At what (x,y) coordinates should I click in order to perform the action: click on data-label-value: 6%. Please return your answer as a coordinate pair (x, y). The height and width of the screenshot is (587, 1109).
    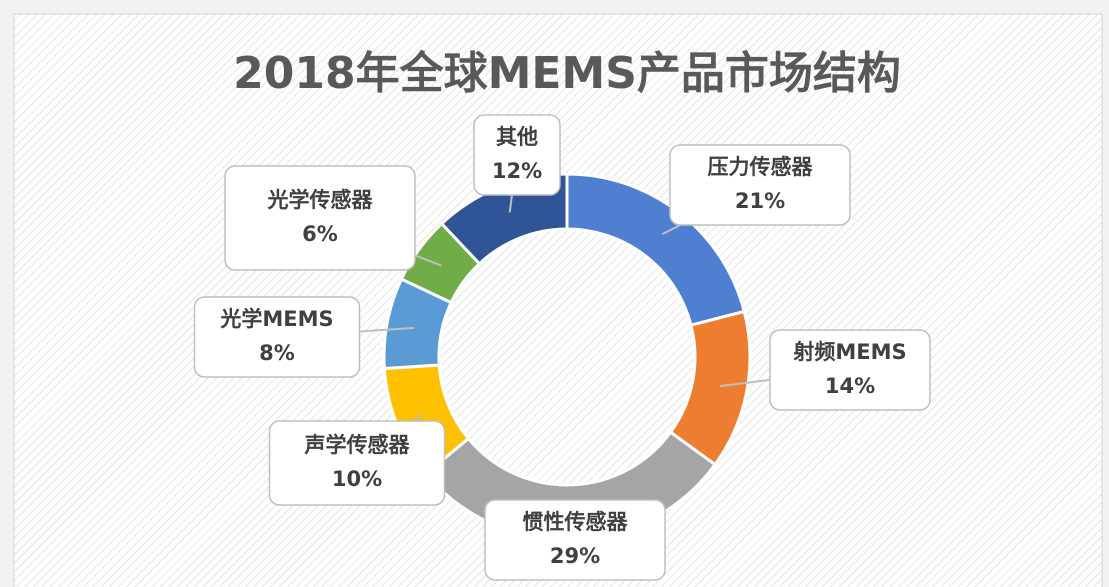
    Looking at the image, I should click on (320, 234).